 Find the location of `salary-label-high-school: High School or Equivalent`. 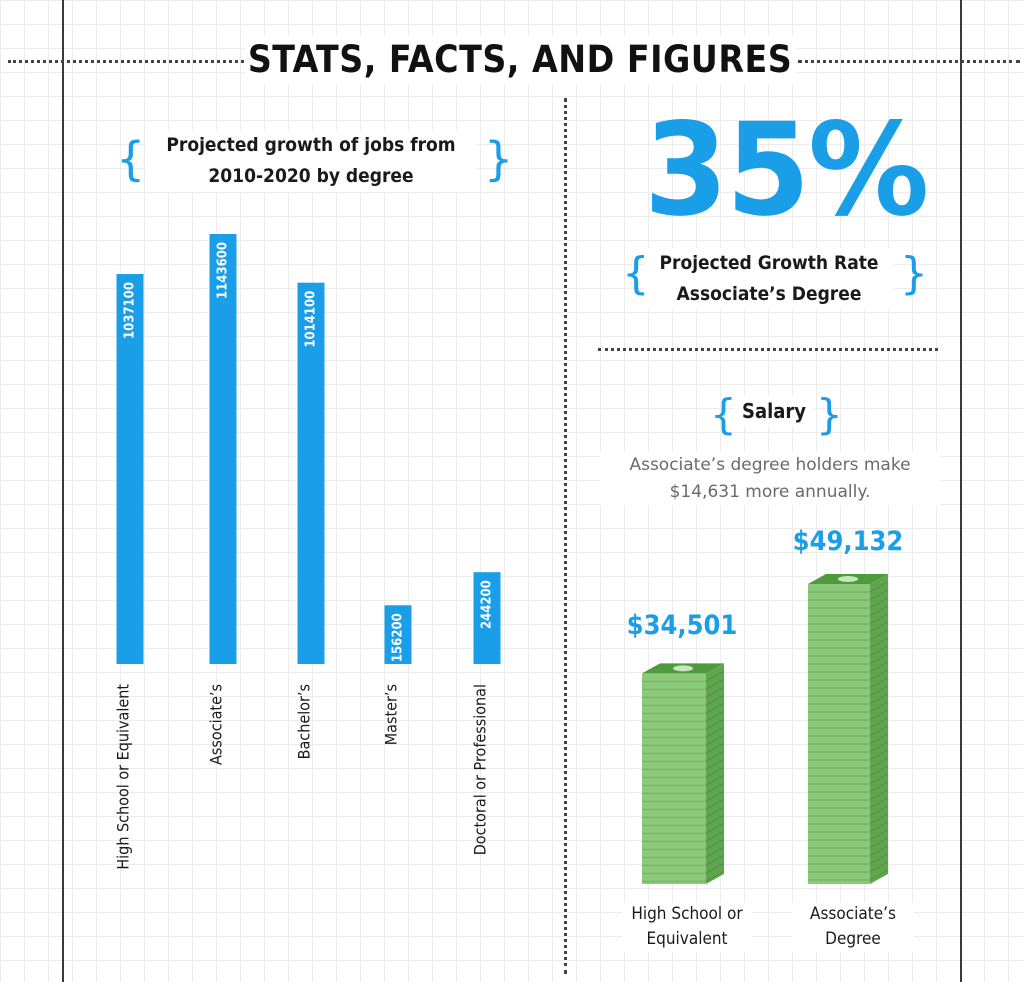

salary-label-high-school: High School or Equivalent is located at coordinates (687, 927).